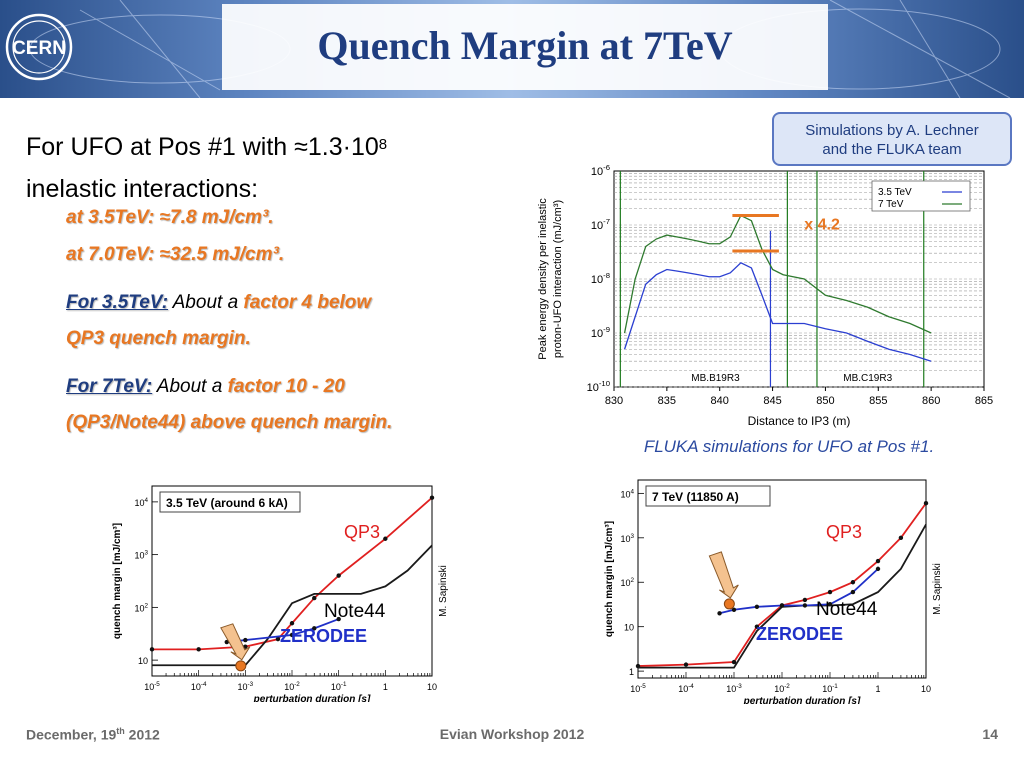  What do you see at coordinates (667, 401) in the screenshot?
I see `fluka-x-tick-label: 835` at bounding box center [667, 401].